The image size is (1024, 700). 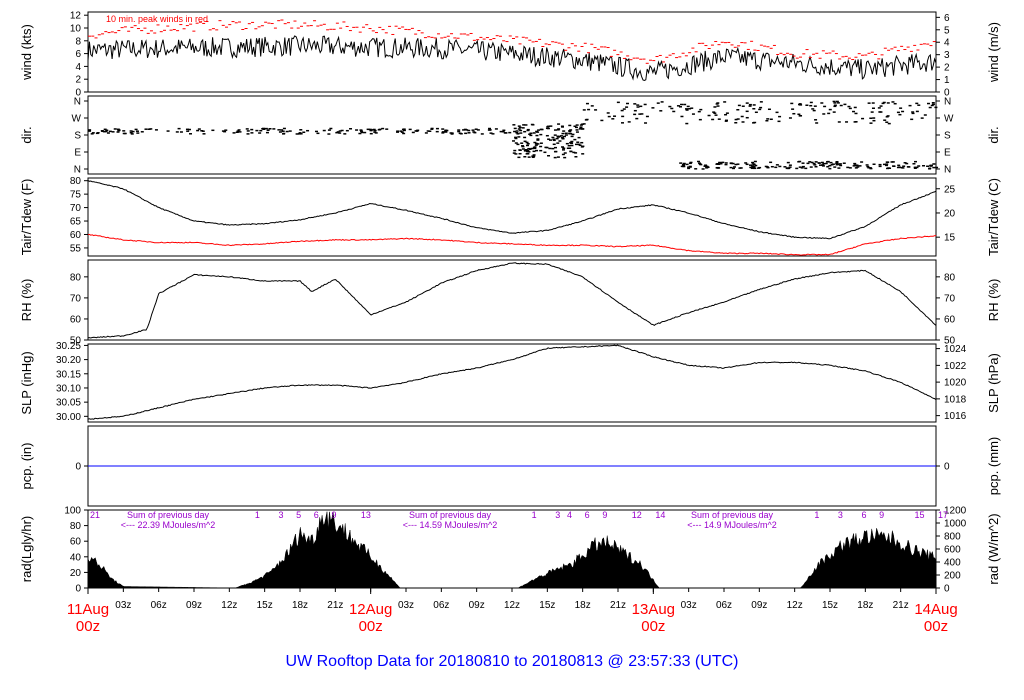 I want to click on y-tick-label-right: 1200, so click(x=955, y=511).